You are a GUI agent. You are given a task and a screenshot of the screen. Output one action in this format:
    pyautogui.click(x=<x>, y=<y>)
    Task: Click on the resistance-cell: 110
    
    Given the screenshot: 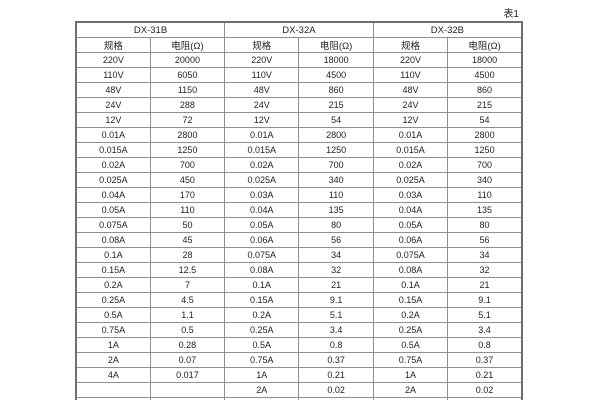 What is the action you would take?
    pyautogui.click(x=187, y=210)
    